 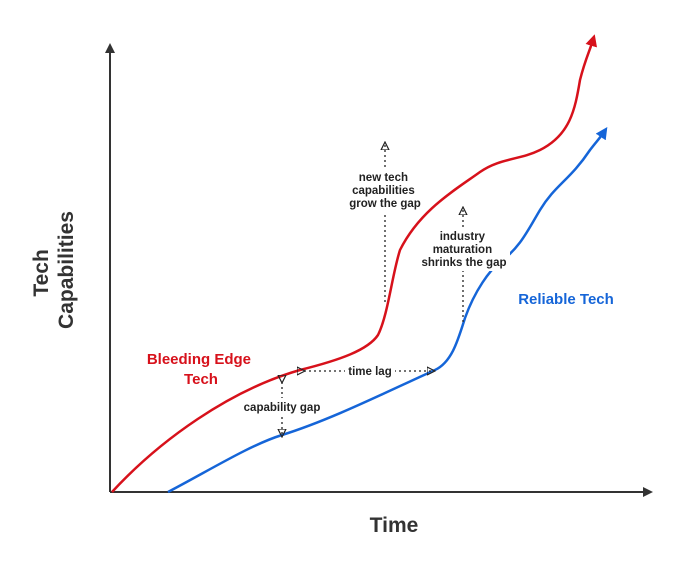 I want to click on bleeding-edge-label-line1: Bleeding Edge, so click(x=199, y=359).